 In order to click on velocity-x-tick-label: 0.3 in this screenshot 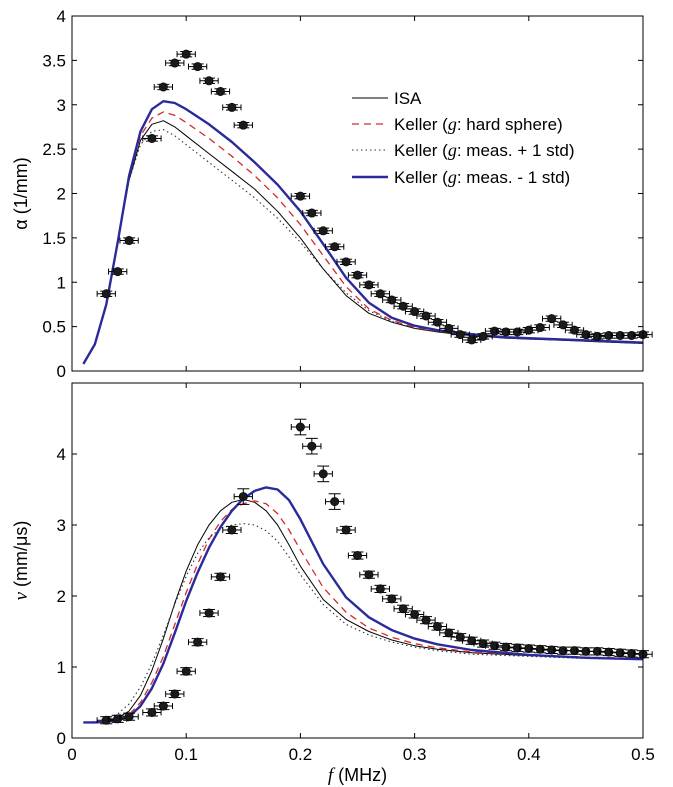, I will do `click(415, 754)`.